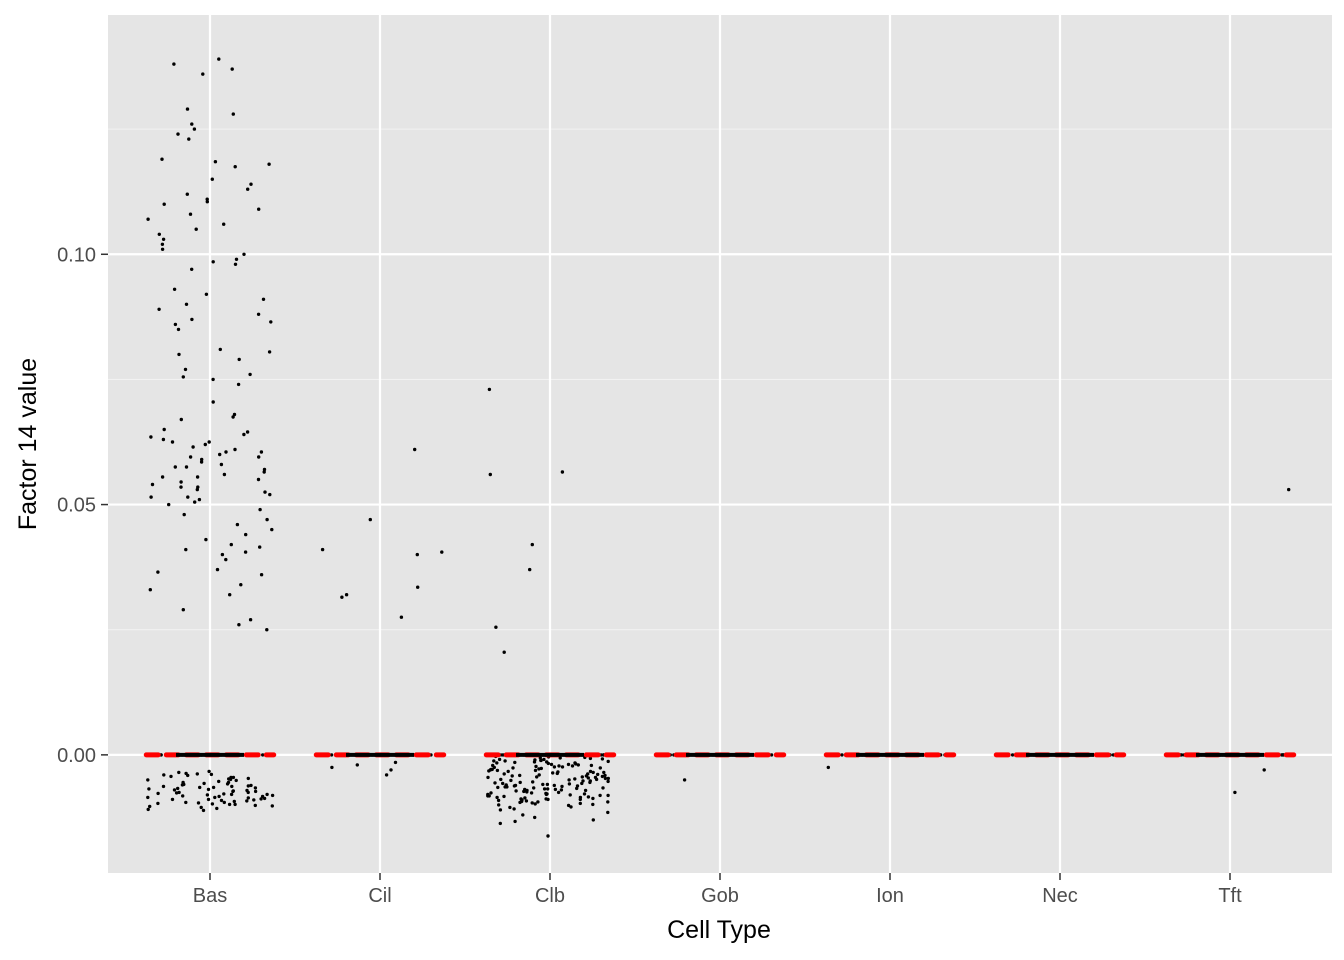 This screenshot has width=1344, height=960. What do you see at coordinates (1230, 896) in the screenshot?
I see `x-tick-label: Tft` at bounding box center [1230, 896].